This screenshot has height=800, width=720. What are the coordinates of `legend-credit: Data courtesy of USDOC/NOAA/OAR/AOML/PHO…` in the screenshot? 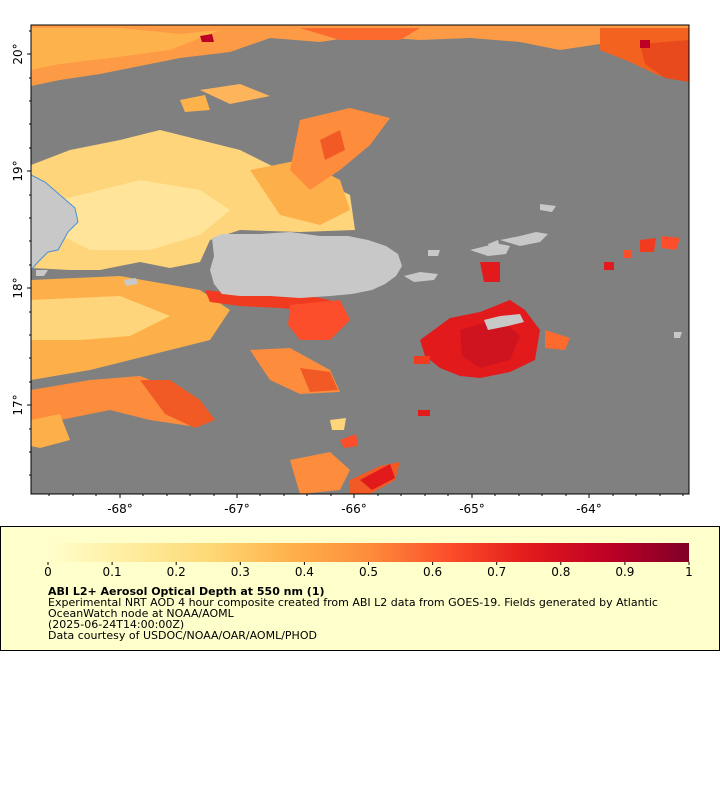 It's located at (182, 635).